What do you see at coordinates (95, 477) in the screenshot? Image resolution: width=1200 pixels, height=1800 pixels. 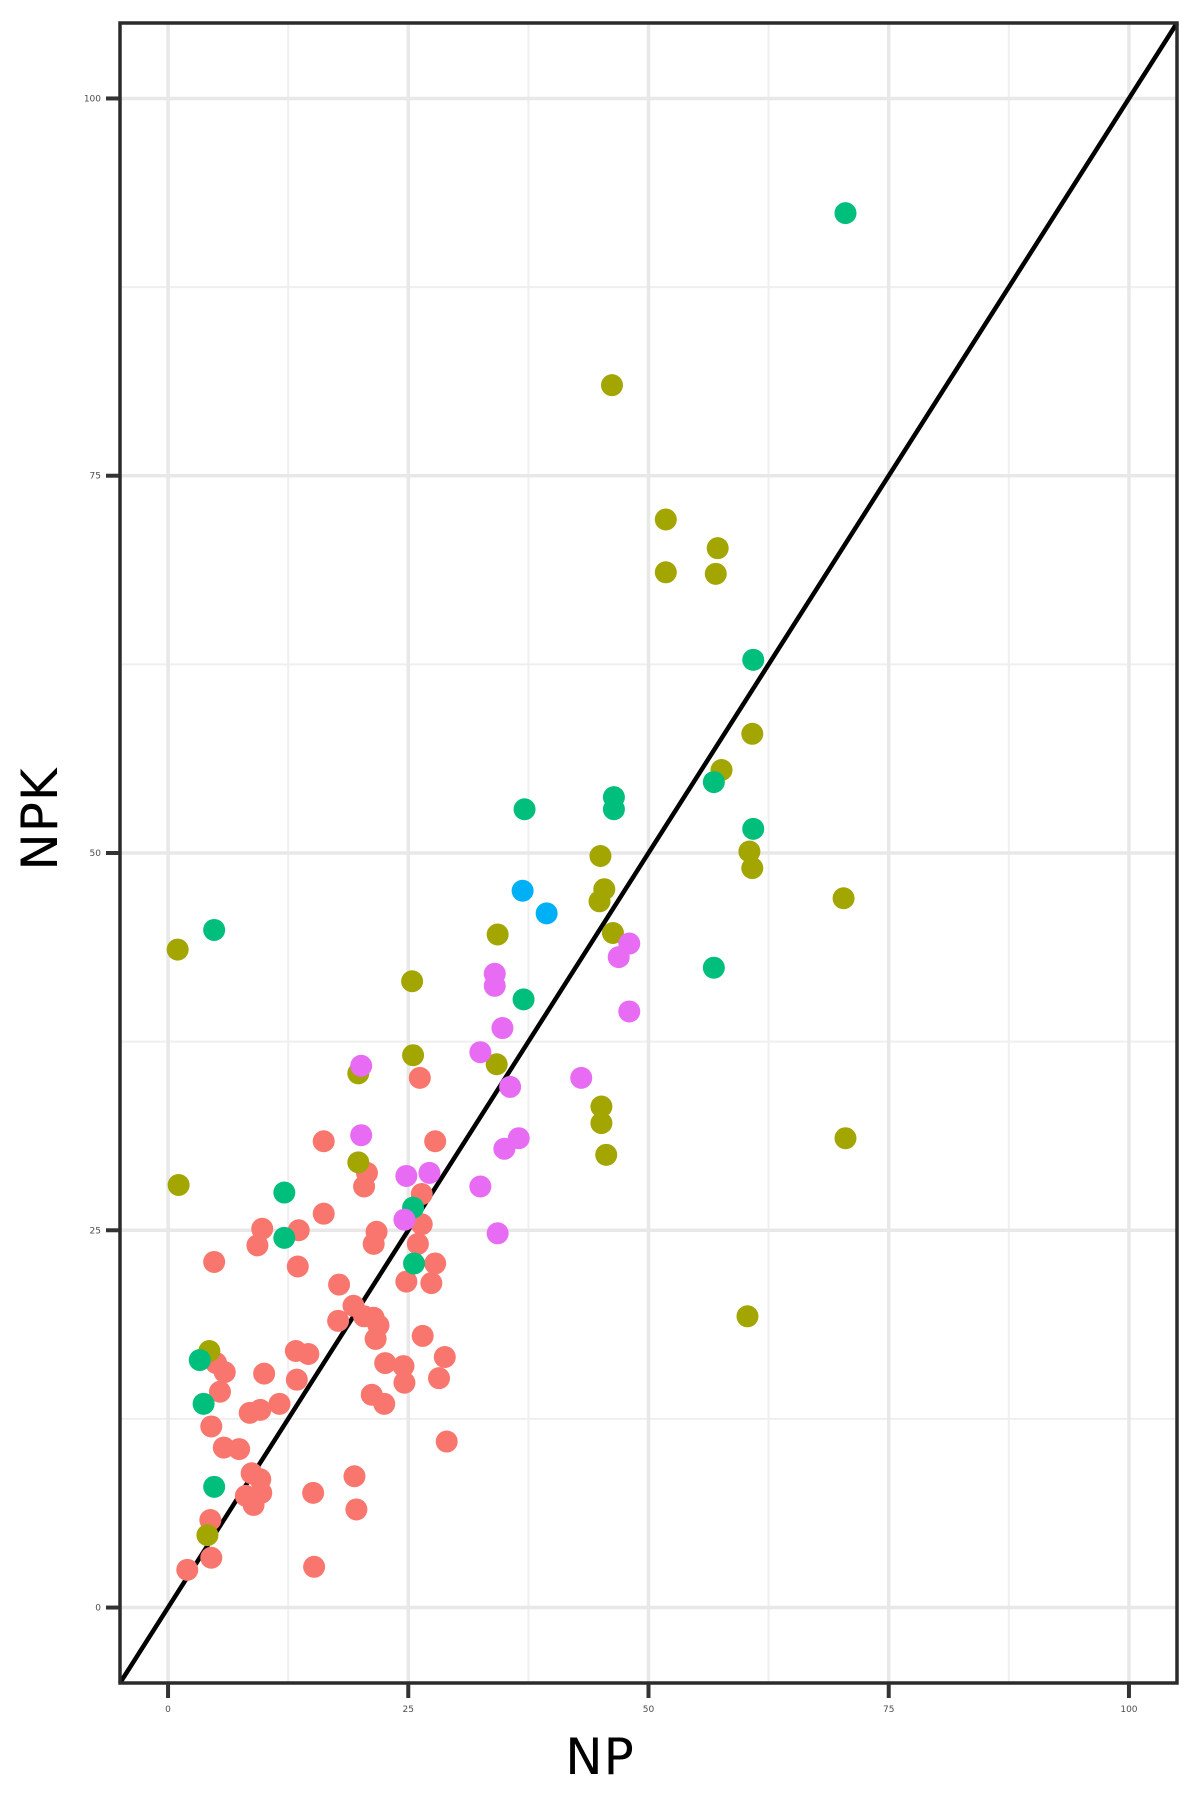 I see `y-tick-label: 75` at bounding box center [95, 477].